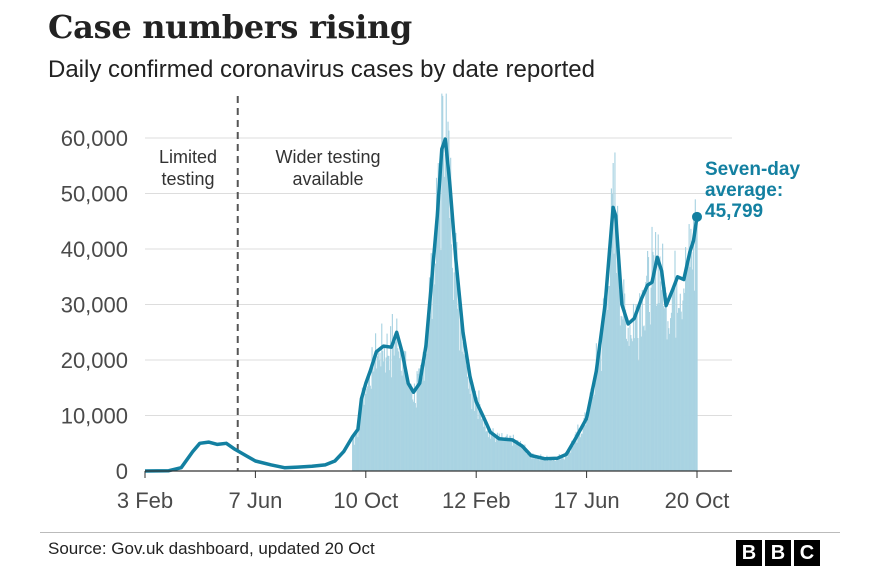 The image size is (887, 577). Describe the element at coordinates (94, 360) in the screenshot. I see `y-tick-label: 20,000` at that location.